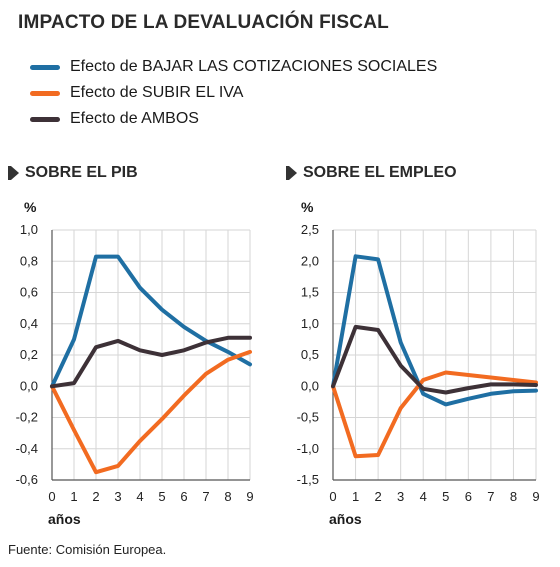  Describe the element at coordinates (310, 354) in the screenshot. I see `y-tick-label: 0,5` at that location.